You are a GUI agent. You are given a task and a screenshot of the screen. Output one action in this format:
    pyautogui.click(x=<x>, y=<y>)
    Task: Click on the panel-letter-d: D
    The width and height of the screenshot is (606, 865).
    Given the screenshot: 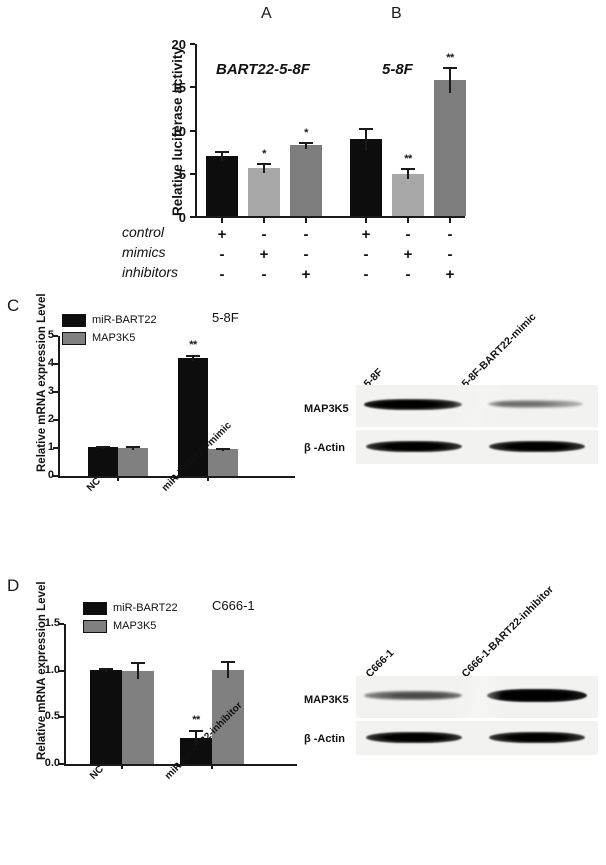 What is the action you would take?
    pyautogui.click(x=13, y=585)
    